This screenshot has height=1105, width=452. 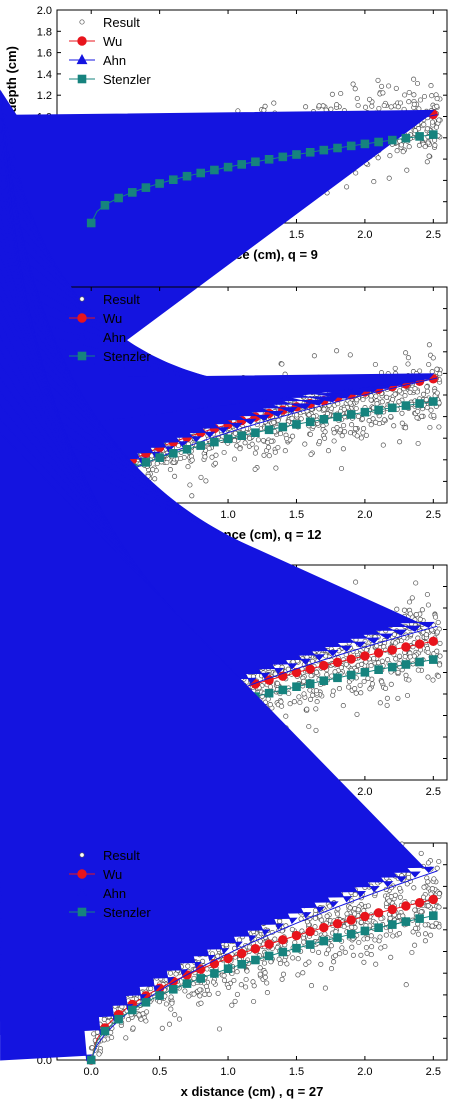 What do you see at coordinates (114, 893) in the screenshot?
I see `legend-label-ahn: Ahn` at bounding box center [114, 893].